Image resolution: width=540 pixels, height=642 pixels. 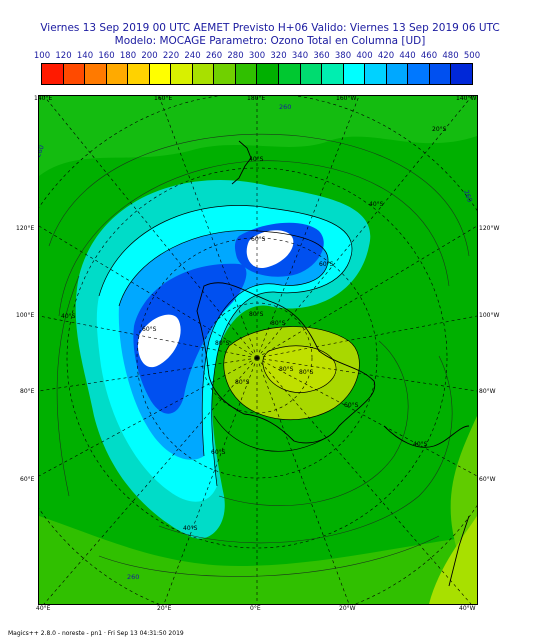 I want to click on africa-coast, so click(x=459, y=551).